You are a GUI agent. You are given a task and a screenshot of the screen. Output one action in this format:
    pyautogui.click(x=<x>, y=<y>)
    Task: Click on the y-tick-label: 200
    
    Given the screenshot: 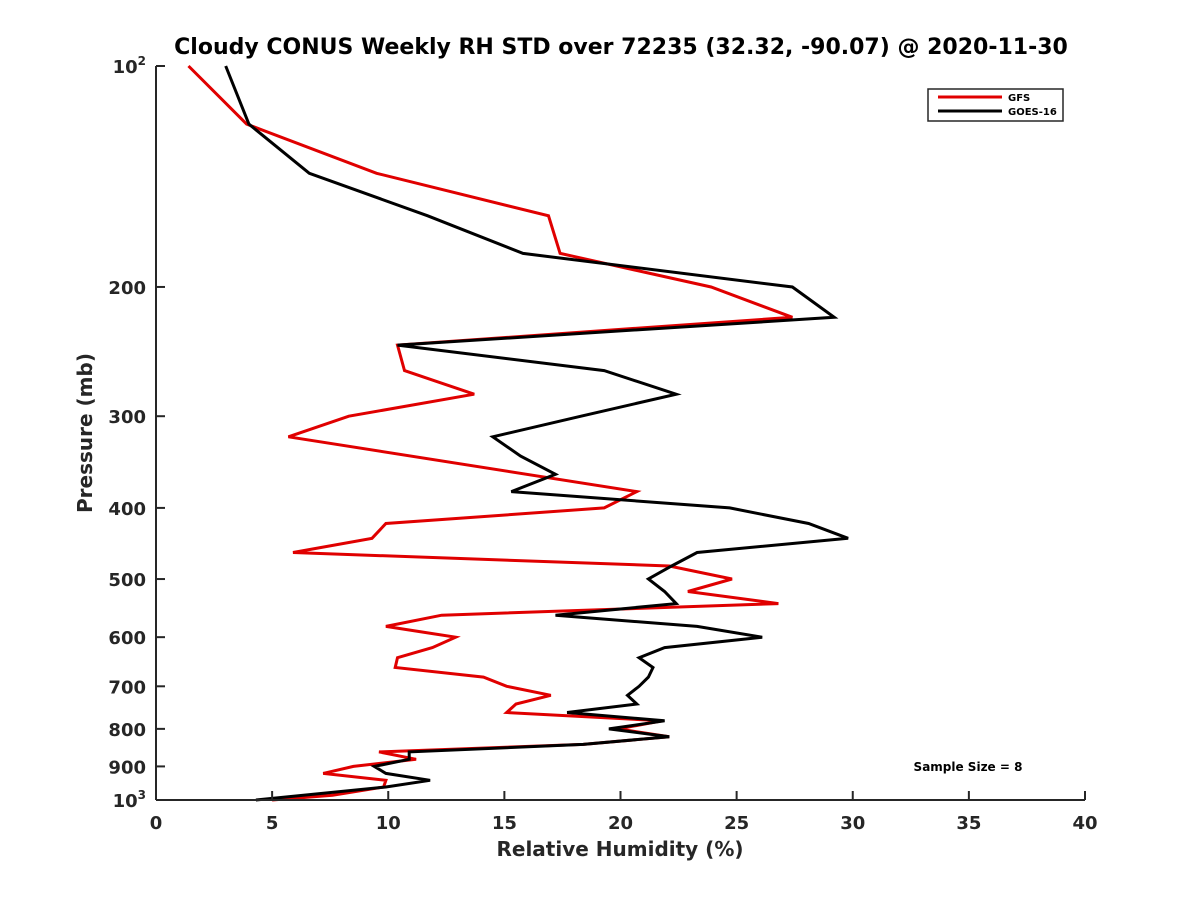 What is the action you would take?
    pyautogui.click(x=127, y=288)
    